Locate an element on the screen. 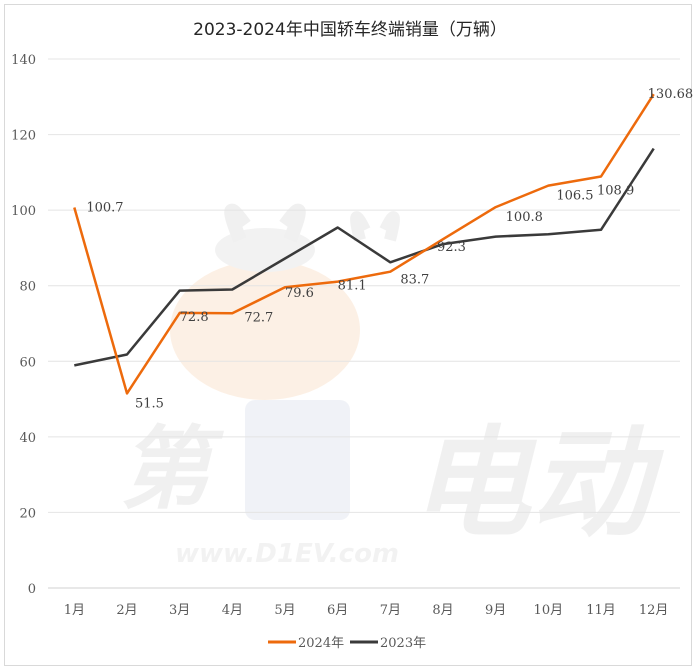  x-tick-label: 10月 is located at coordinates (549, 610).